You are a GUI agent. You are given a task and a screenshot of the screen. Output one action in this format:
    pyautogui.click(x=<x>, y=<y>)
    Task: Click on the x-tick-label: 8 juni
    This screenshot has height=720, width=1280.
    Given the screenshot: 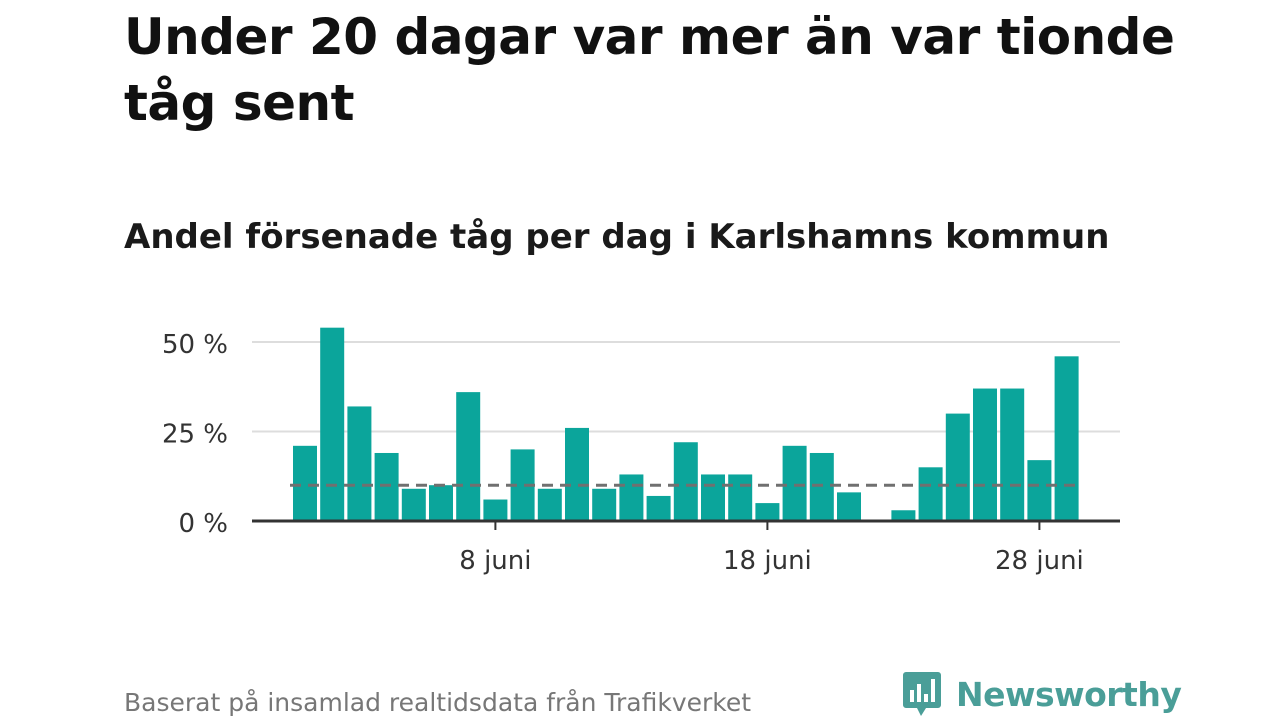 What is the action you would take?
    pyautogui.click(x=495, y=561)
    